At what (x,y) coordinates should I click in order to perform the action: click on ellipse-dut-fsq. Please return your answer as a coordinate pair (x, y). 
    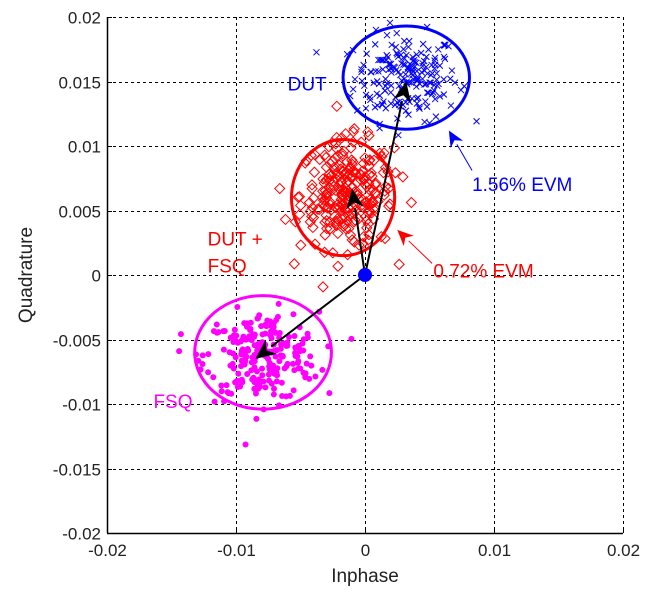
    Looking at the image, I should click on (343, 198).